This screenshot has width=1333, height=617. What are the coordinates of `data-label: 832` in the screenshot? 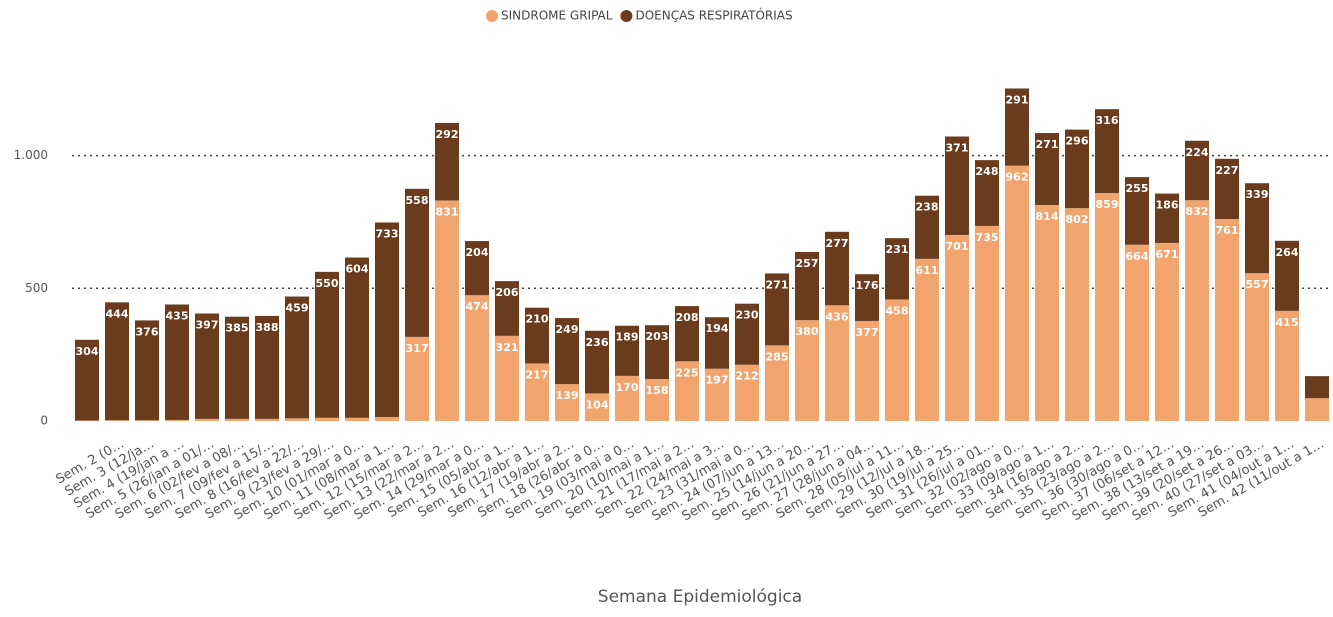 It's located at (1197, 211).